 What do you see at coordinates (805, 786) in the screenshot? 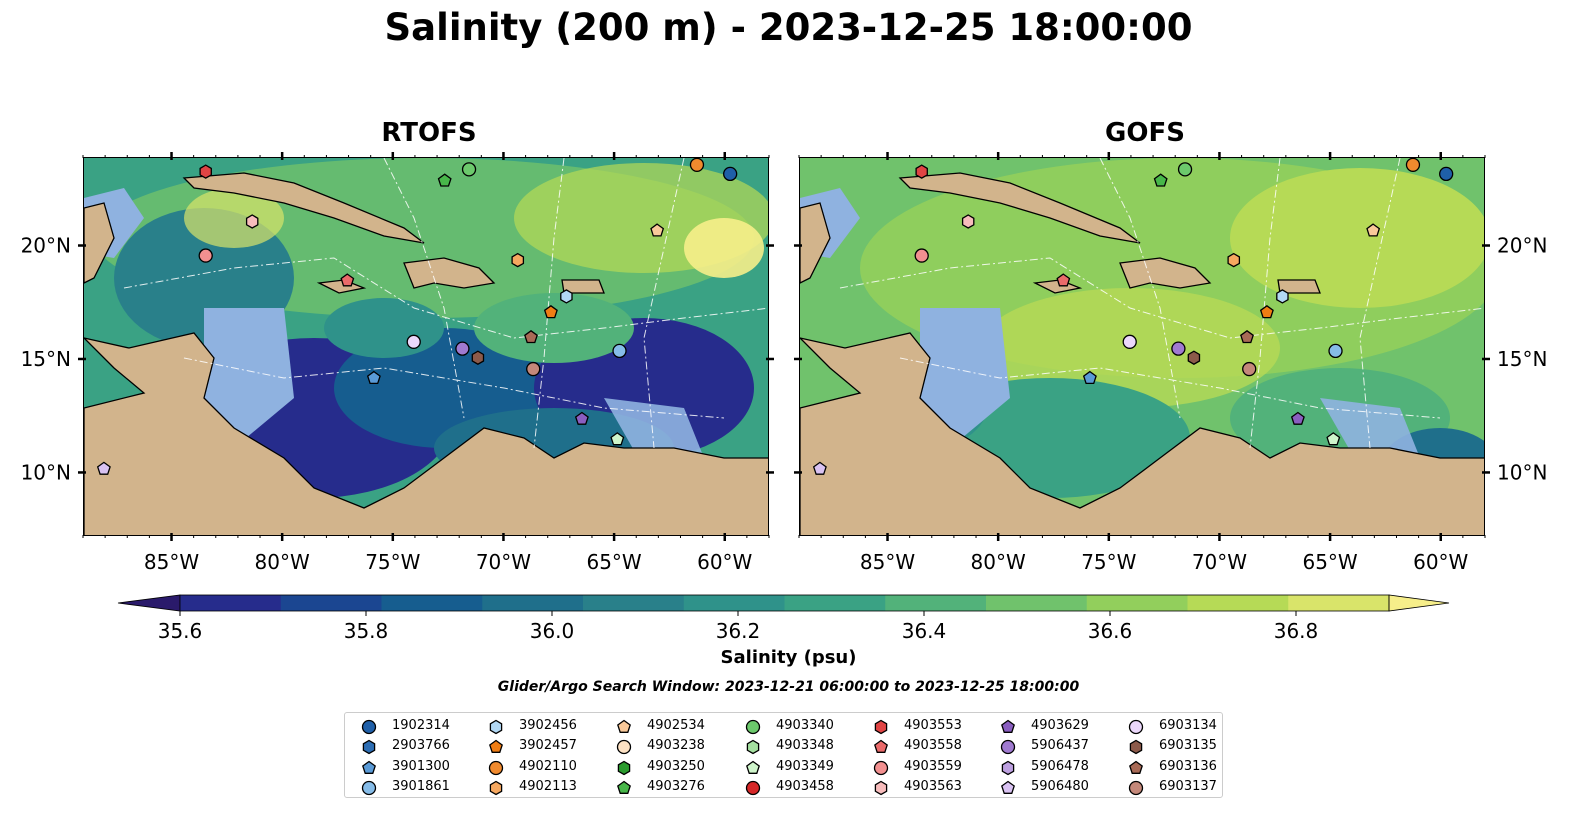
I see `legend-label: 4903458` at bounding box center [805, 786].